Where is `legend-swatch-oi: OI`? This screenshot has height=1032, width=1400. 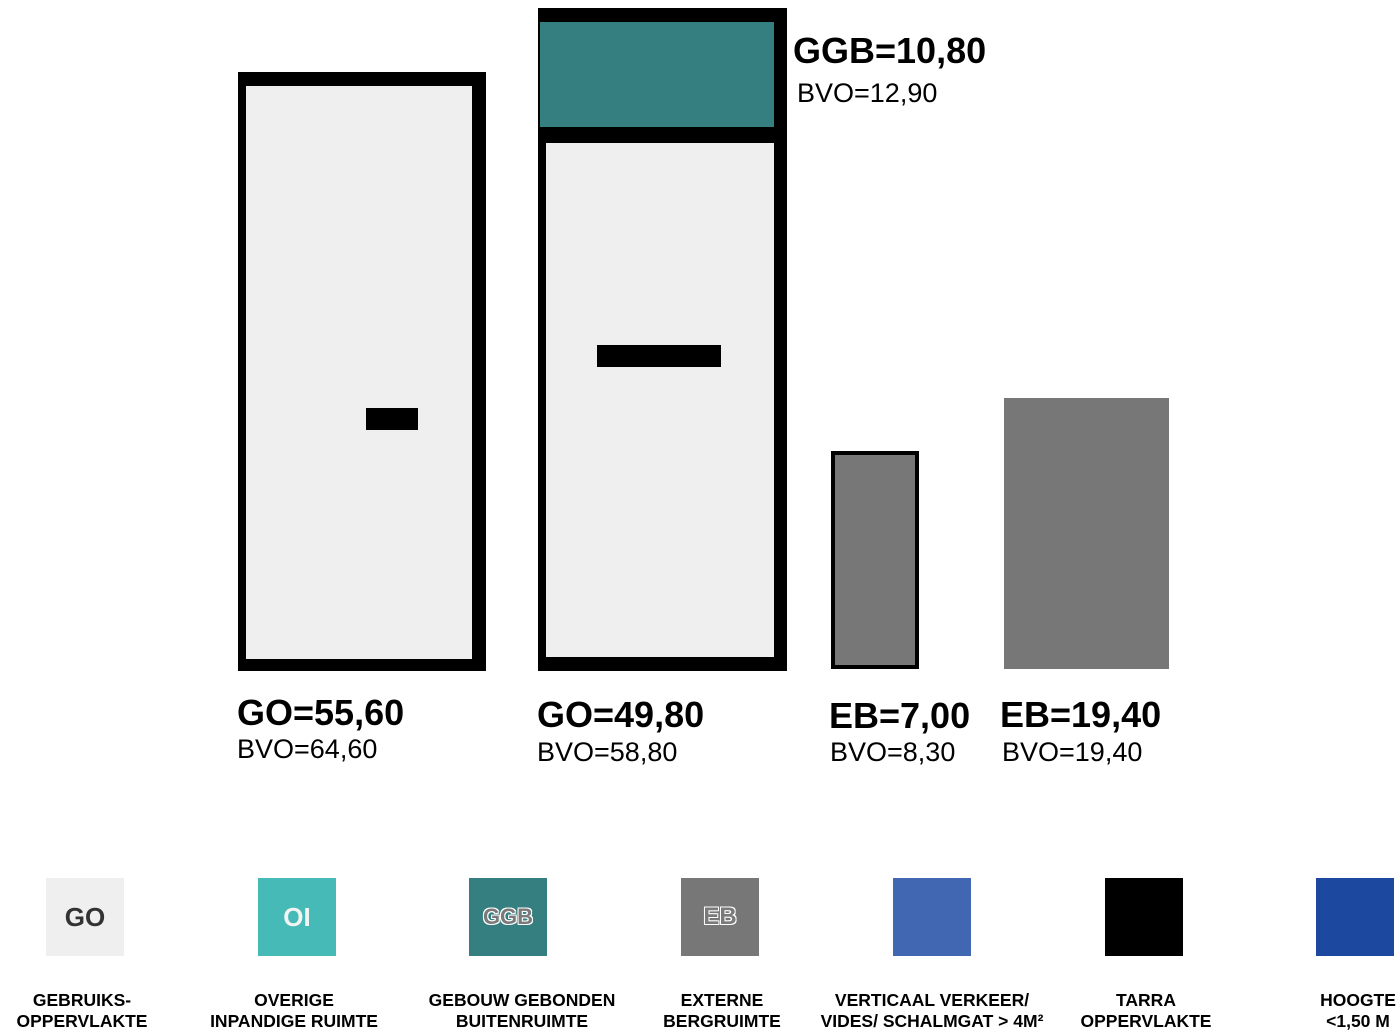 legend-swatch-oi: OI is located at coordinates (297, 917).